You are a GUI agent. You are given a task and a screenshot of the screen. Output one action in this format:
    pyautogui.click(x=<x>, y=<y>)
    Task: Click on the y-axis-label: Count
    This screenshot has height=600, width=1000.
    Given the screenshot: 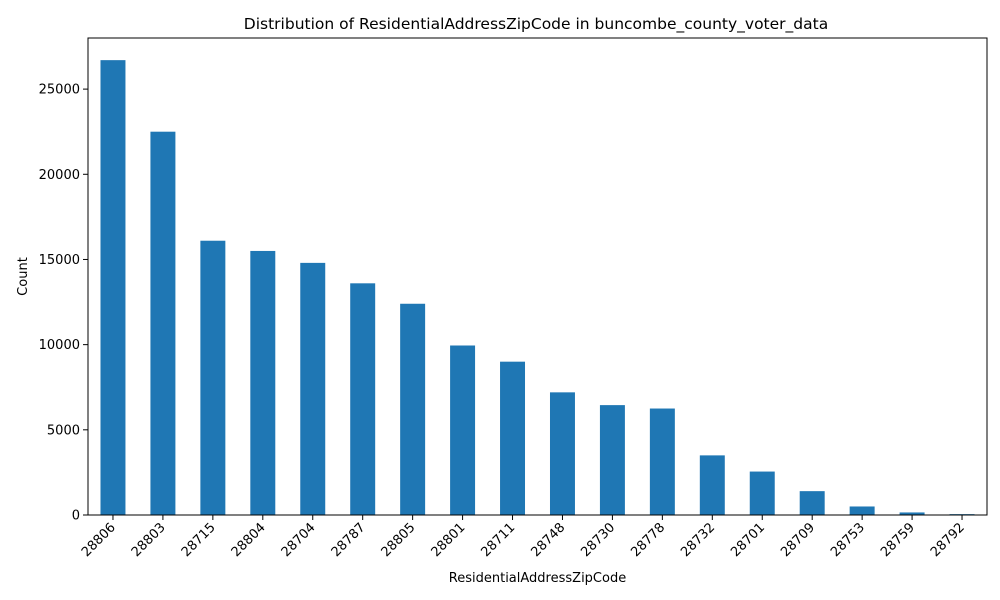 What is the action you would take?
    pyautogui.click(x=23, y=276)
    